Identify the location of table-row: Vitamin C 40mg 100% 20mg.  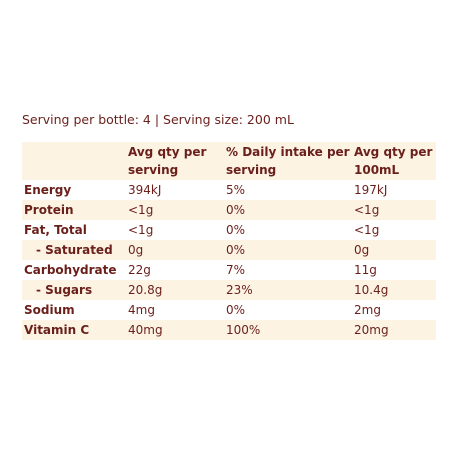
(229, 330).